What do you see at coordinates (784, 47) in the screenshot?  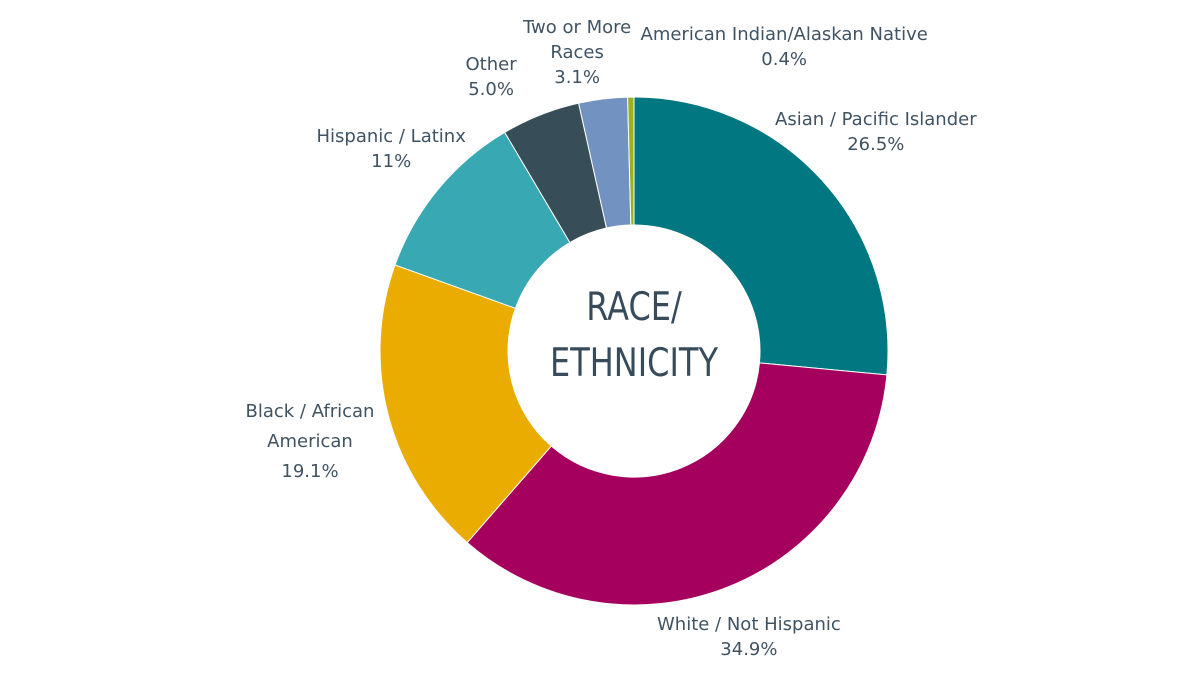 I see `slice-label-american-indian-alaskan-native: American Indian/Alaskan Native 0.4%` at bounding box center [784, 47].